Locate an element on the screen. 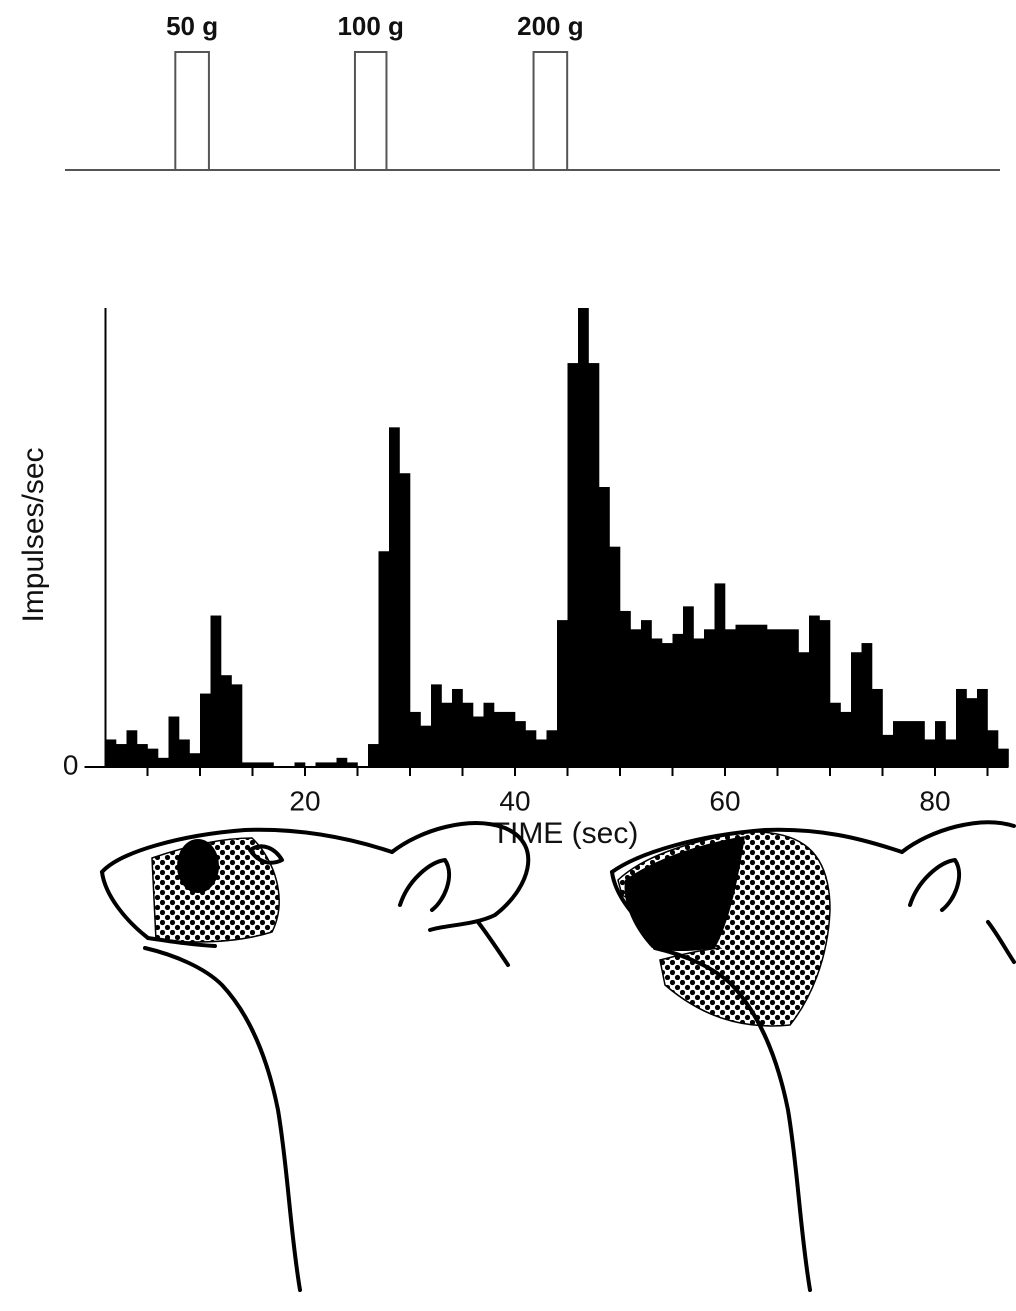  y-tick-label: 0 is located at coordinates (71, 764).